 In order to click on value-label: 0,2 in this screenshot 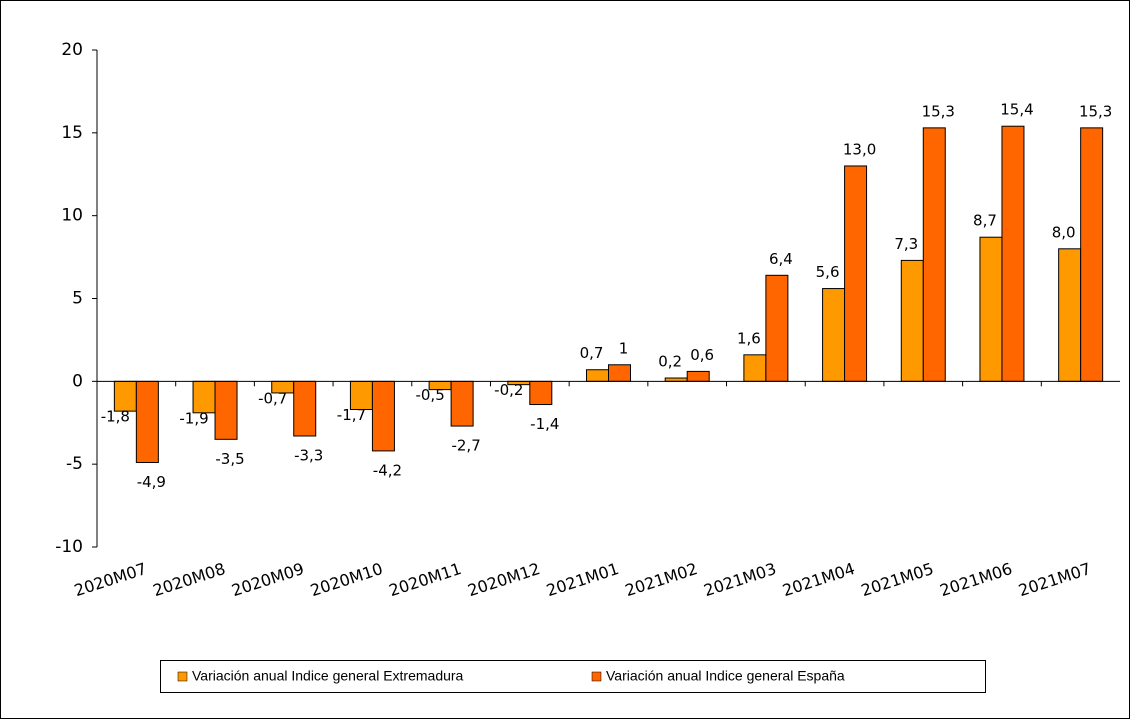, I will do `click(670, 362)`.